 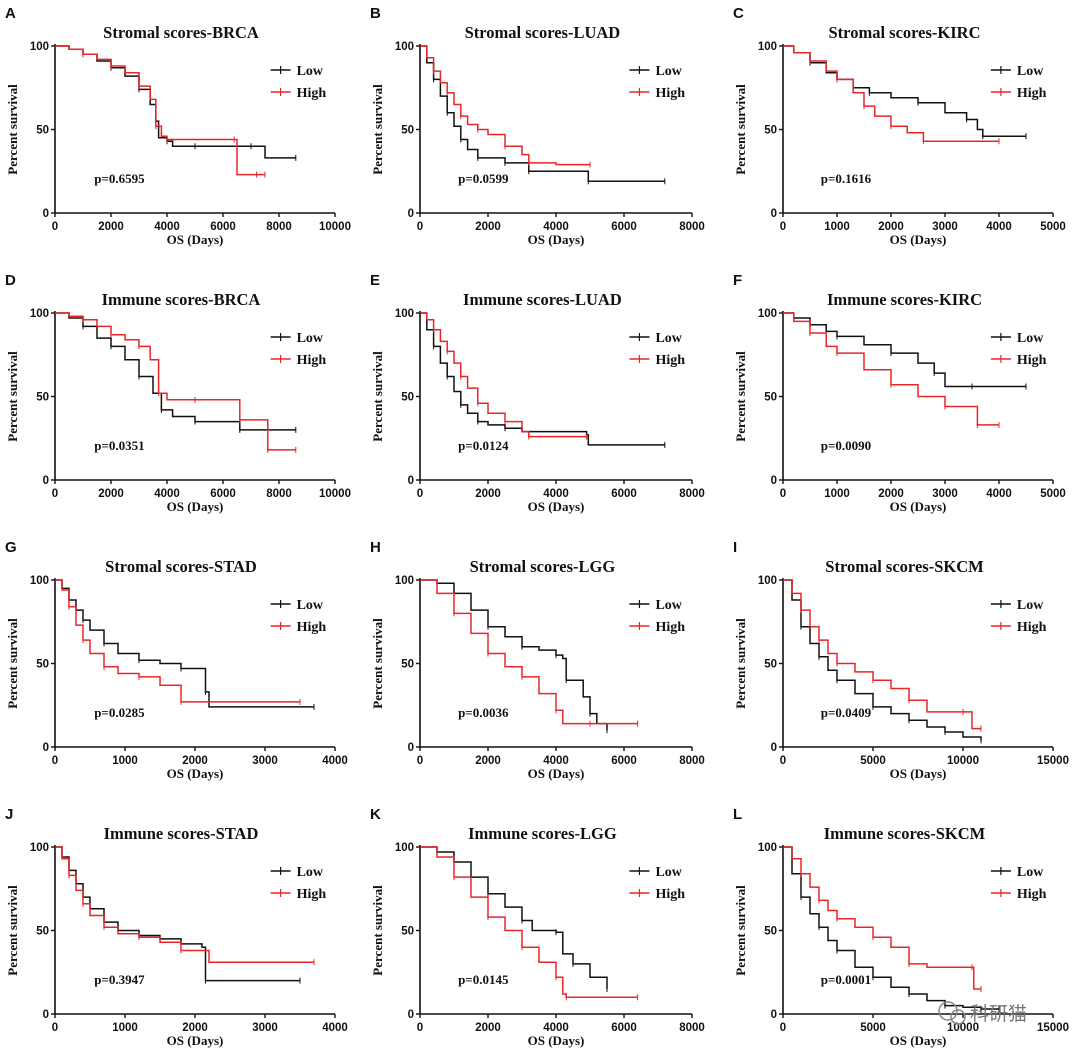 What do you see at coordinates (543, 566) in the screenshot?
I see `chart-title: Stromal scores-LGG` at bounding box center [543, 566].